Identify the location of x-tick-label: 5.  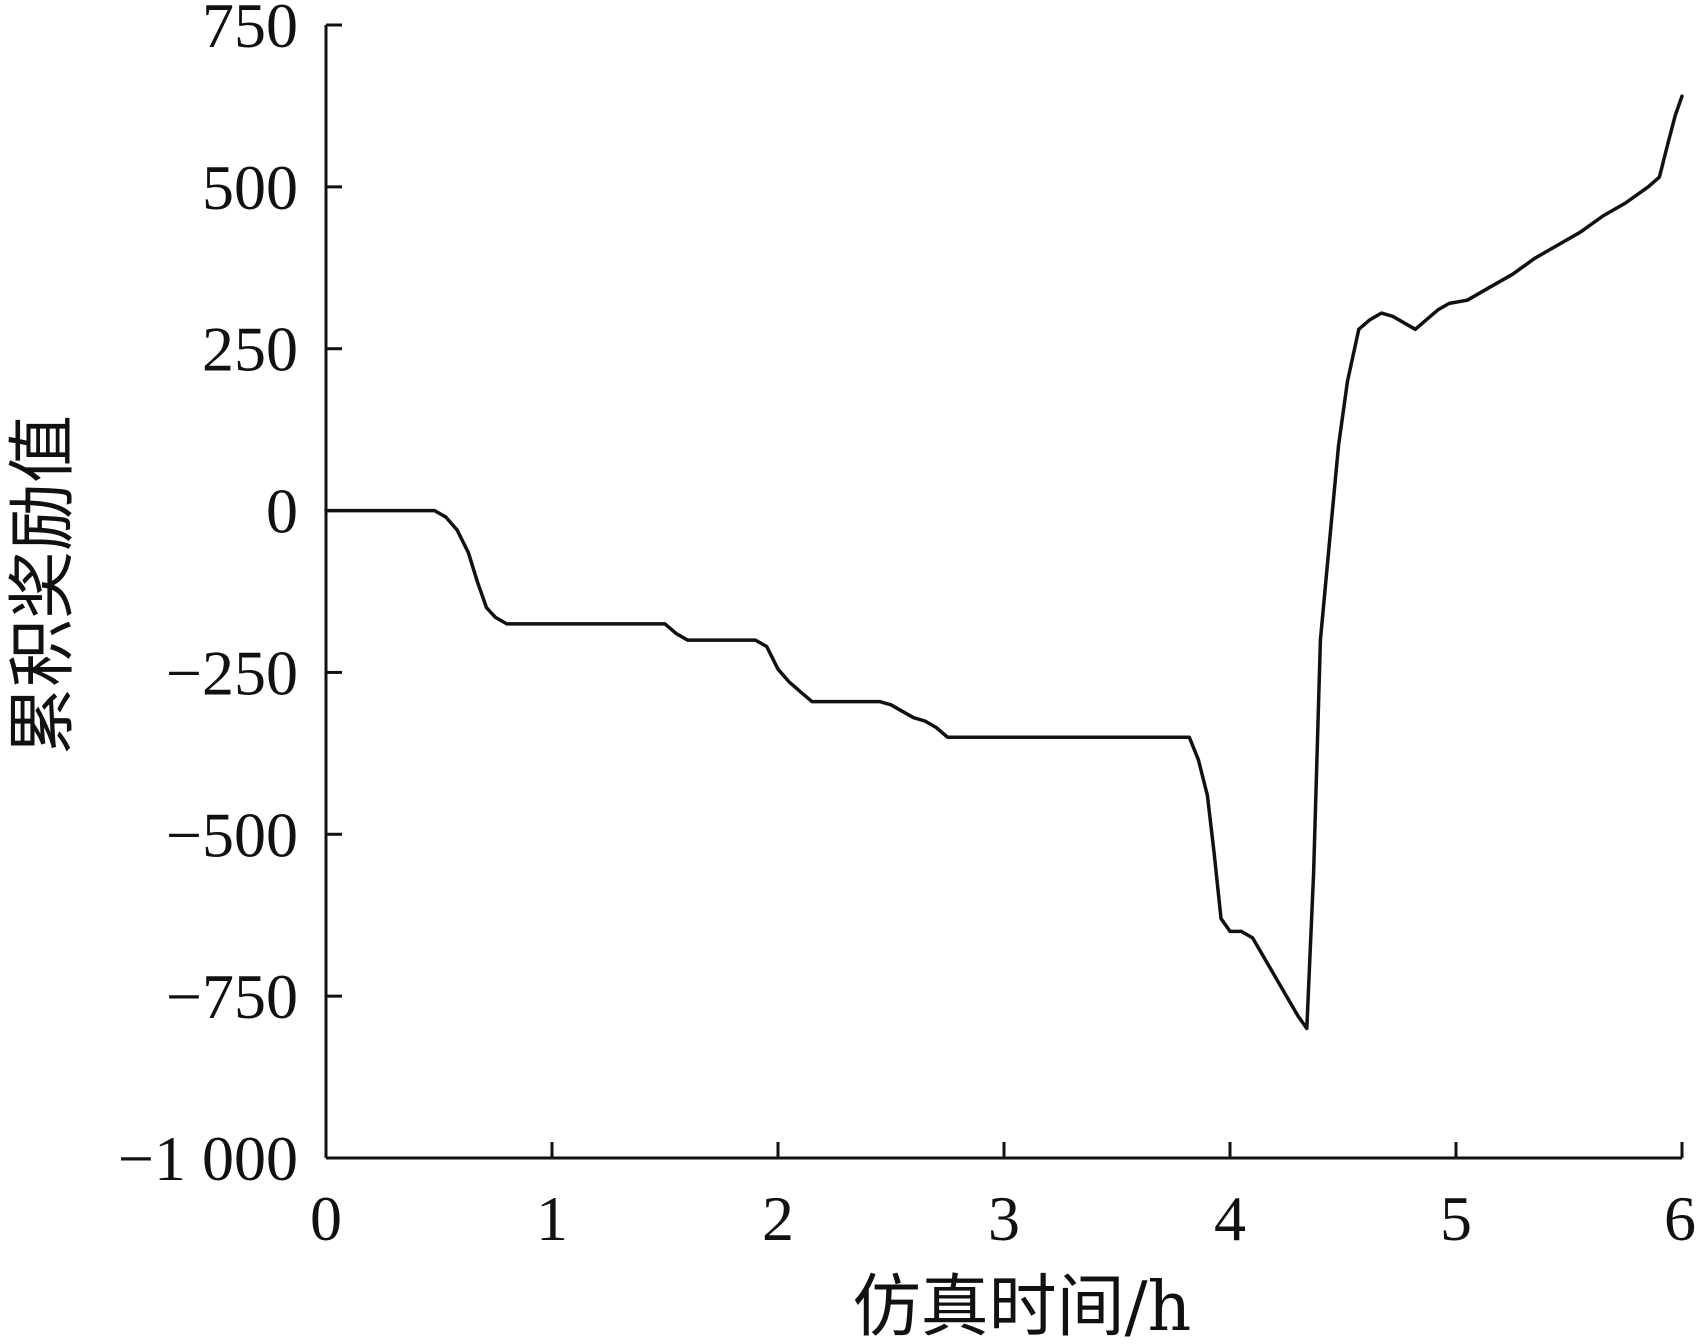
(1456, 1218).